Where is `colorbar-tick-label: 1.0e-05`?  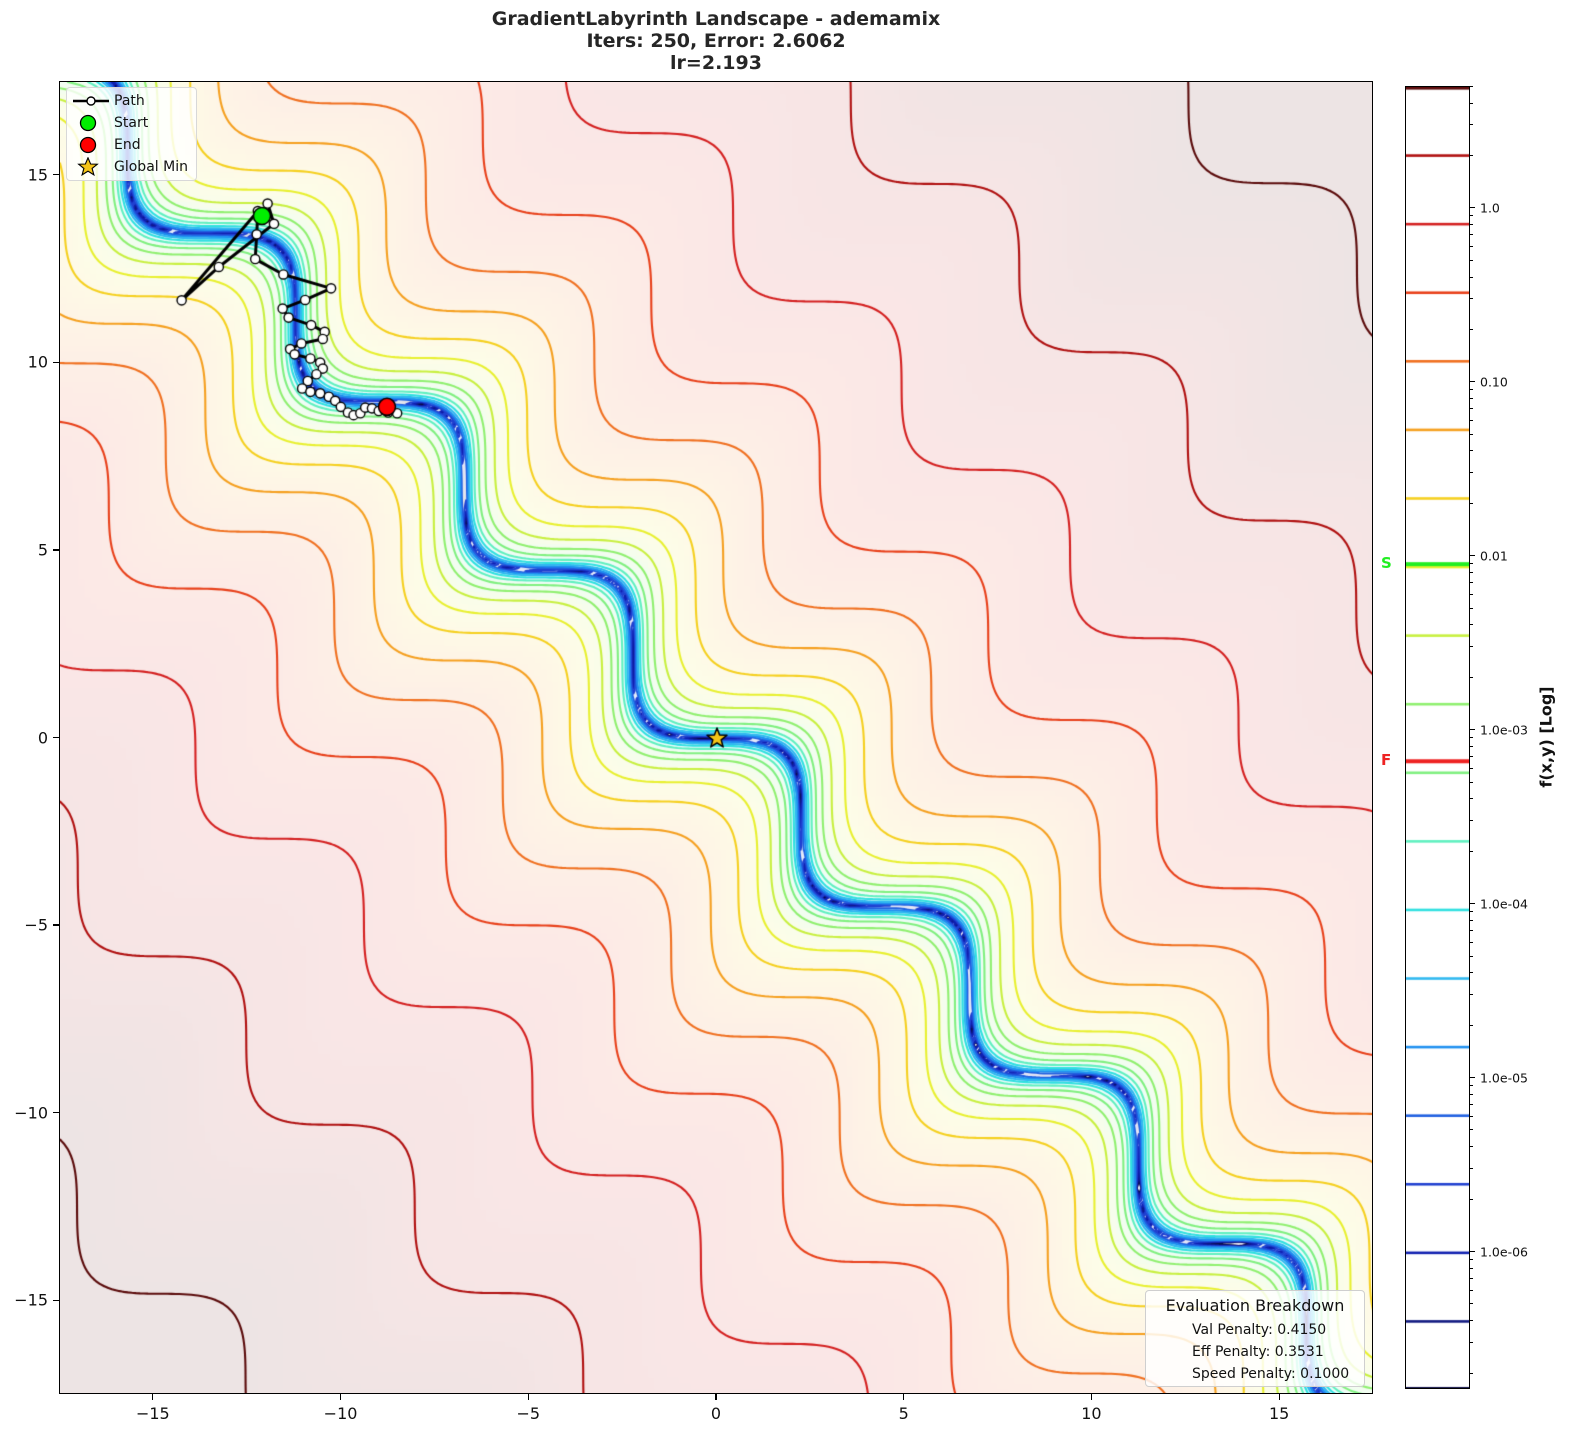
colorbar-tick-label: 1.0e-05 is located at coordinates (1504, 1078).